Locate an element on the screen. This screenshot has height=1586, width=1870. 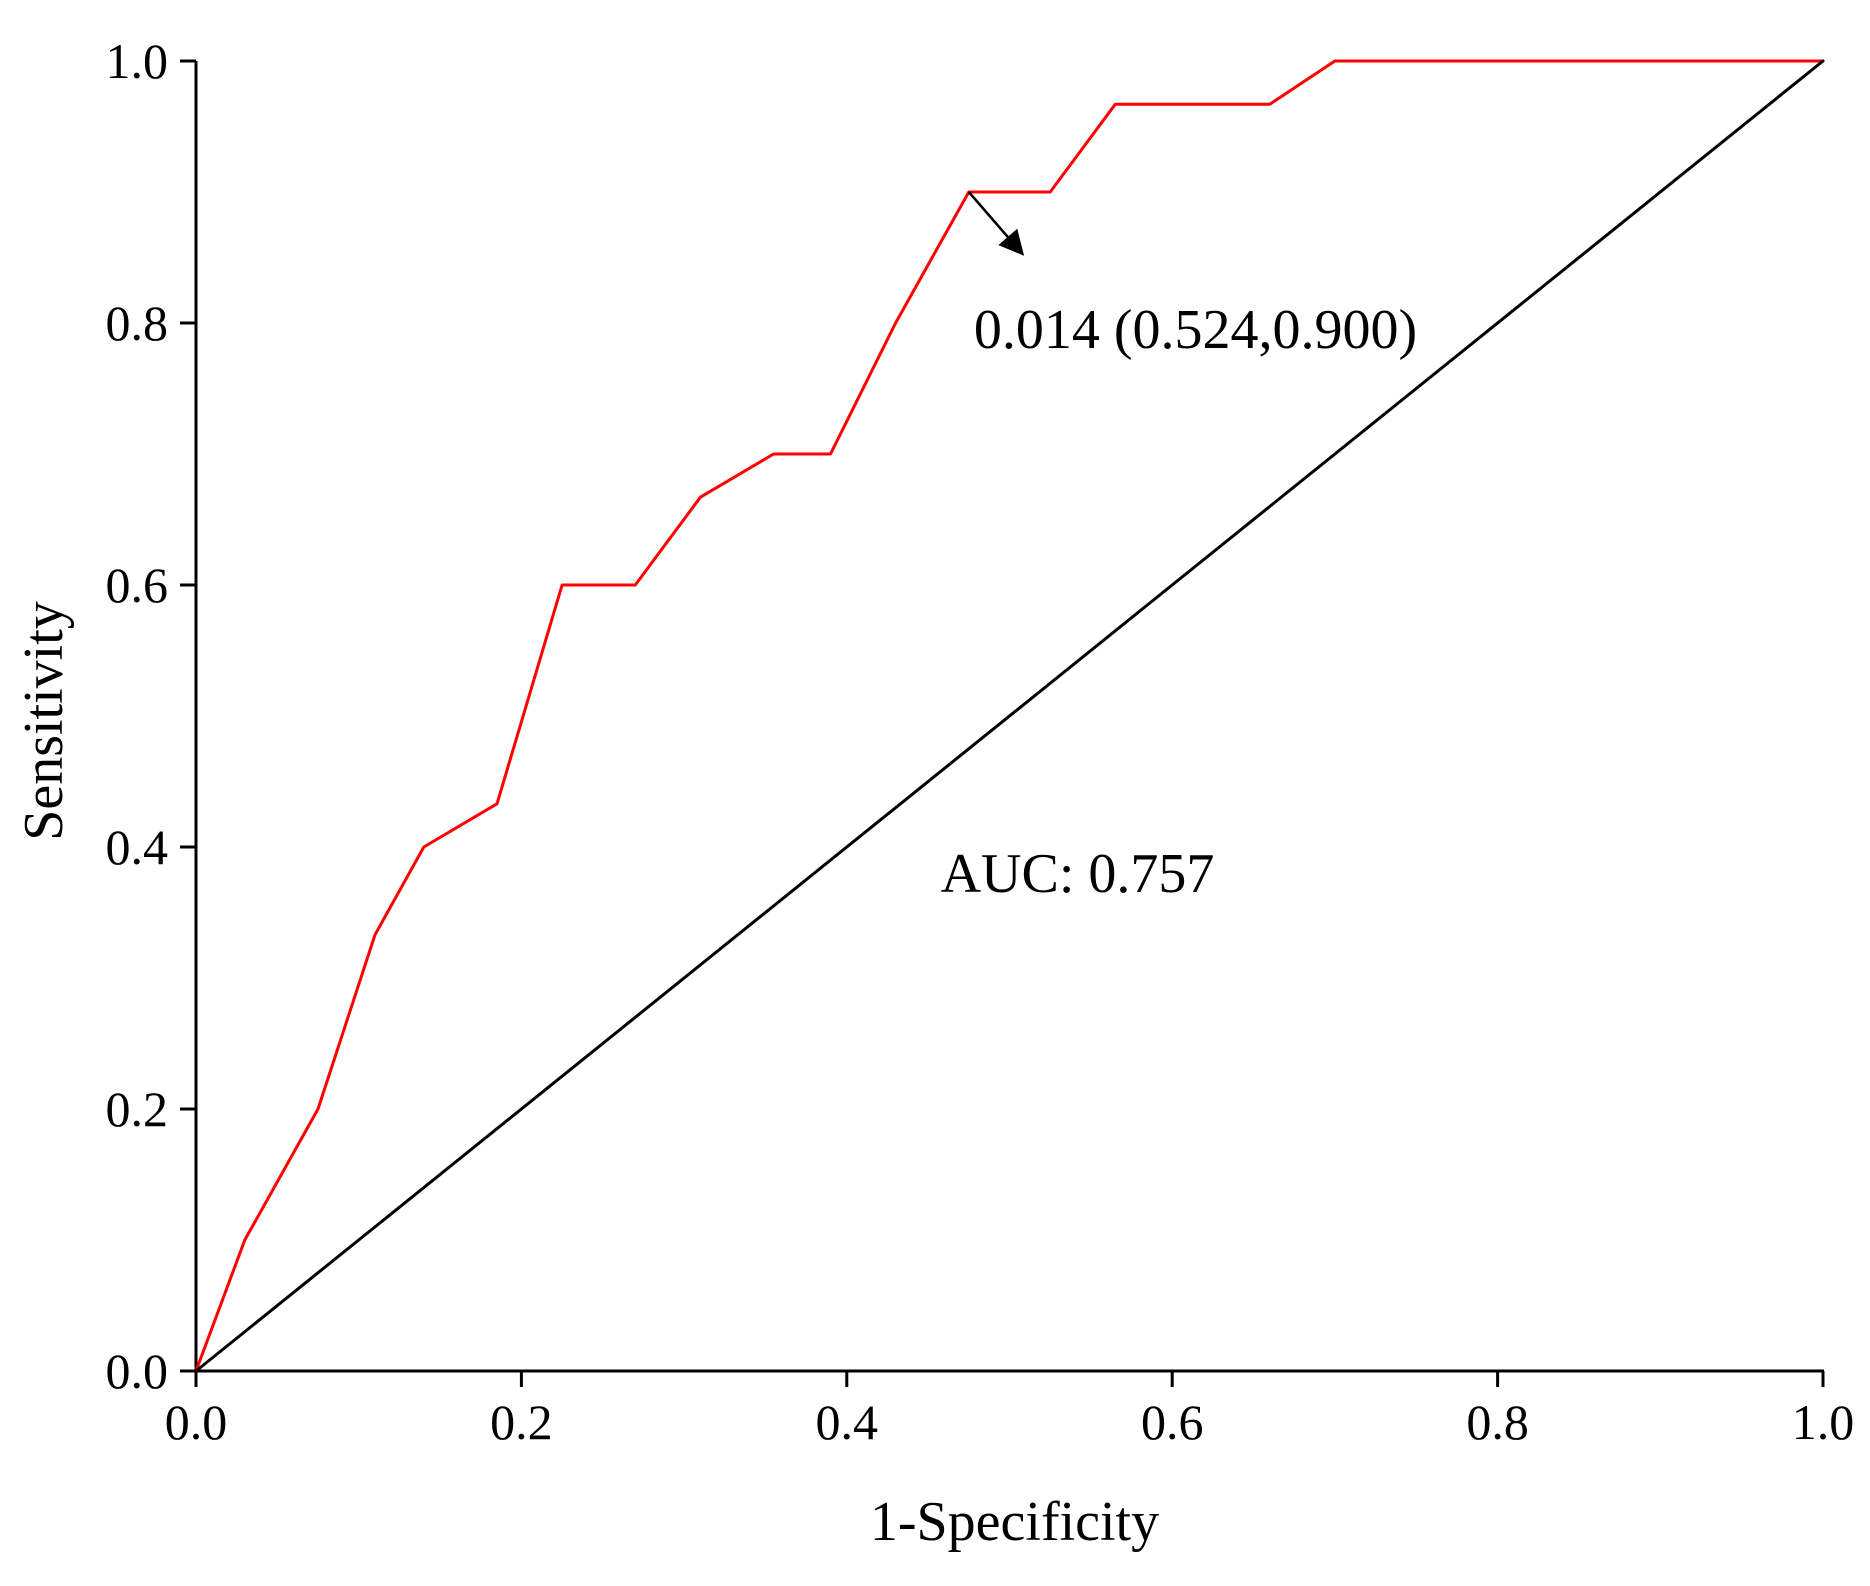
x-tick-label: 0.6 is located at coordinates (1172, 1422).